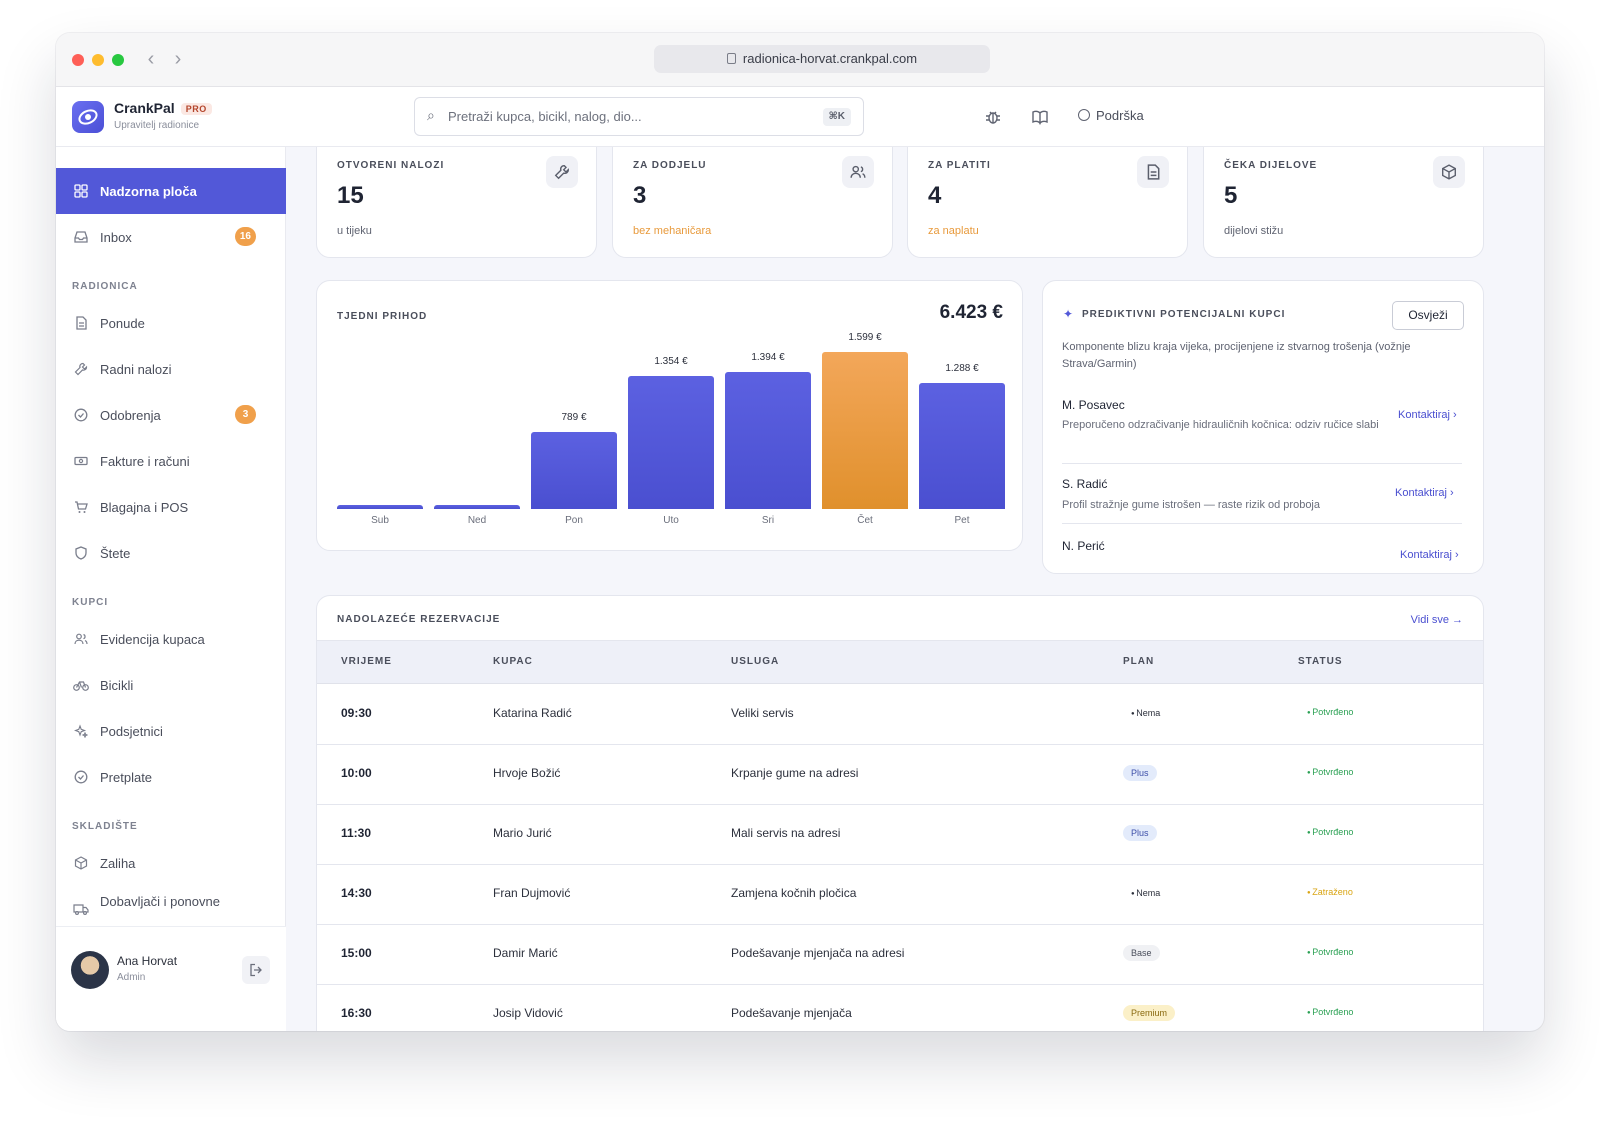 This screenshot has height=1131, width=1600. Describe the element at coordinates (171, 906) in the screenshot. I see `sidebar-item-suppliers: Dobavljači i ponovne` at that location.